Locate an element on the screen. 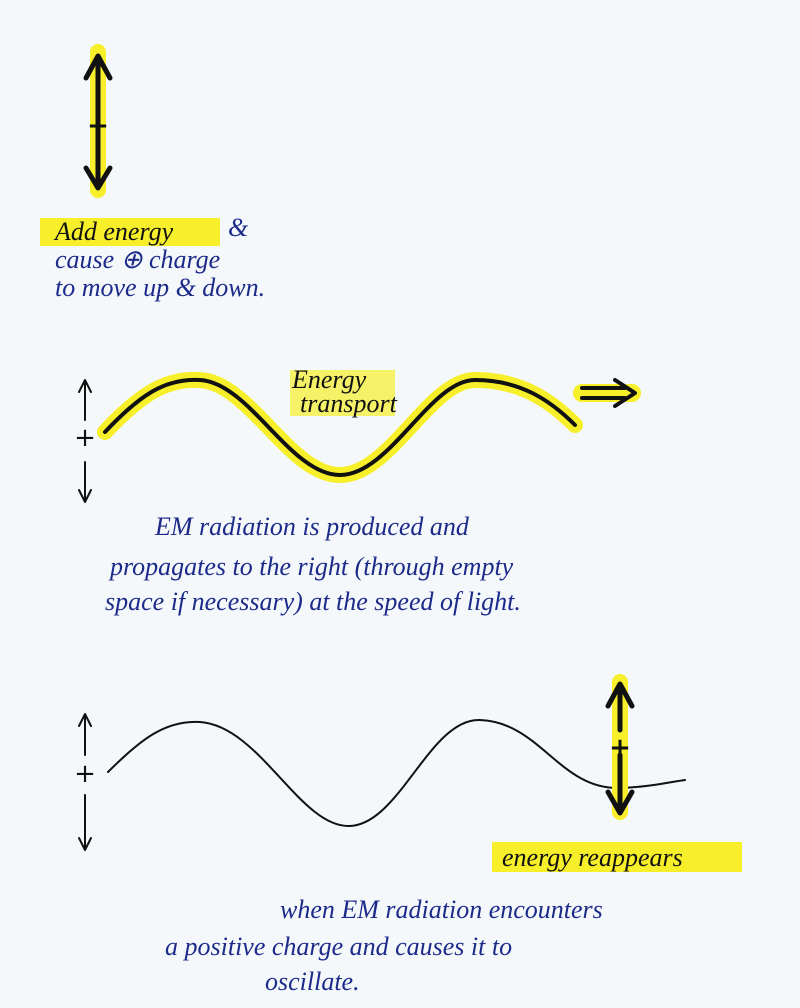  caption: a positive charge and causes it to is located at coordinates (338, 946).